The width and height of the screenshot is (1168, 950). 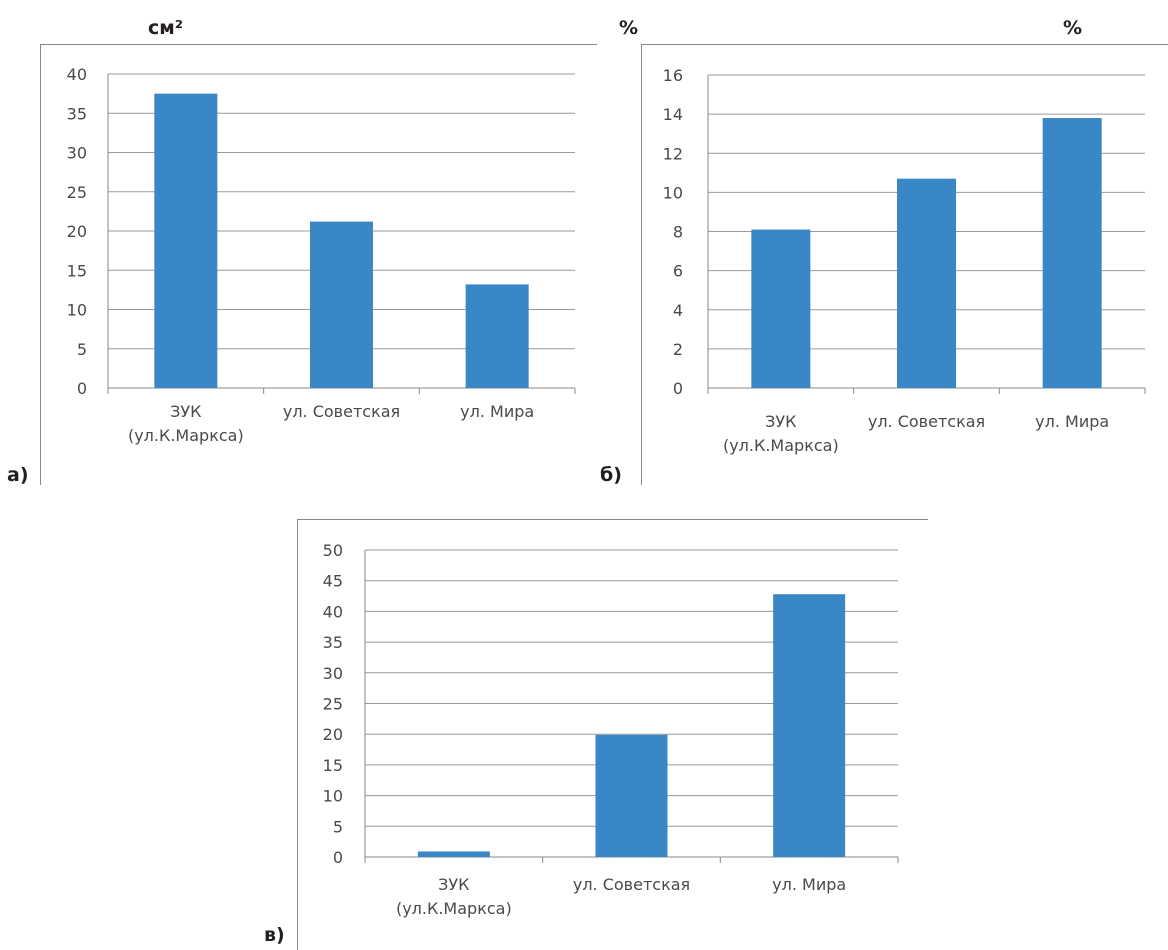 I want to click on y-tick-label: 14, so click(x=673, y=114).